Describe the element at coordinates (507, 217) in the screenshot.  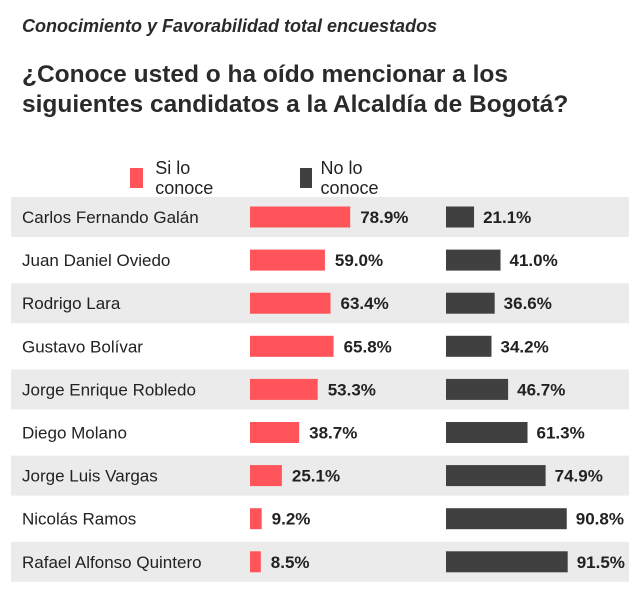
I see `data-label-no-lo-conoce: 21.1%` at that location.